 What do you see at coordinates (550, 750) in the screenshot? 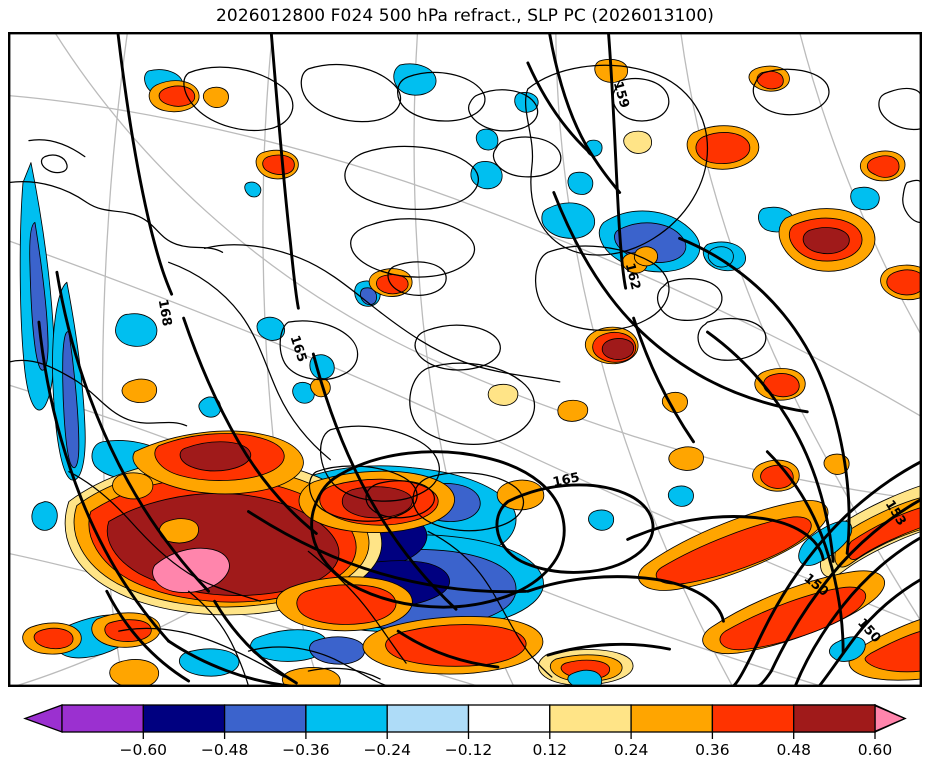
I see `cbar-tick-5: 0.12` at bounding box center [550, 750].